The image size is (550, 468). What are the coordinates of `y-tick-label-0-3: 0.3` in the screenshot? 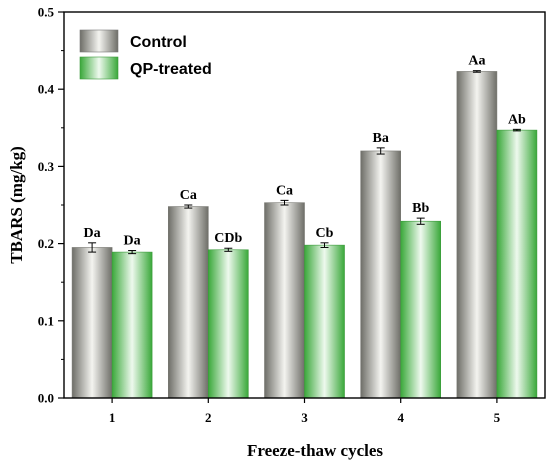 It's located at (46, 166).